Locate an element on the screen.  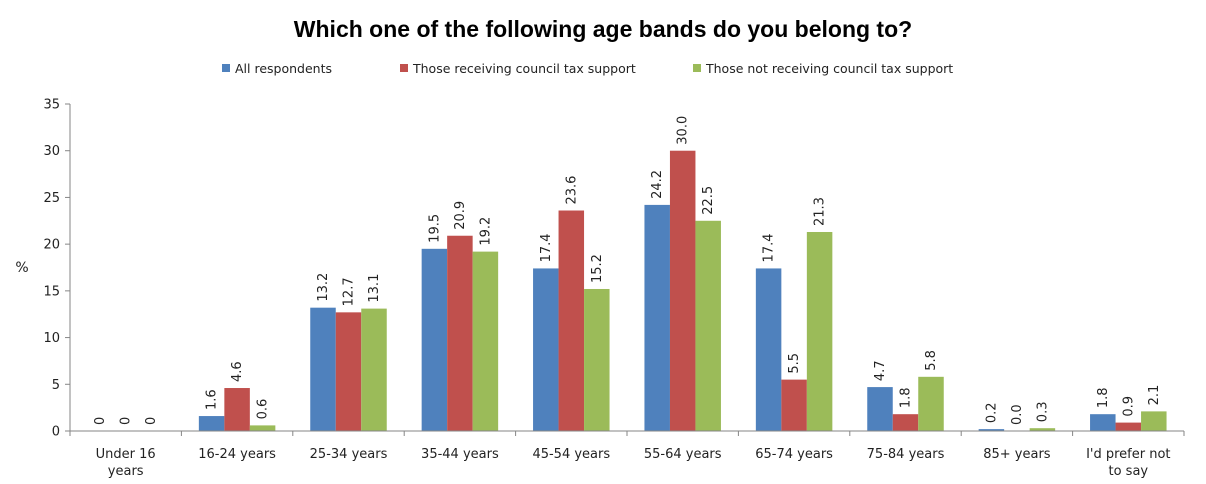
y-tick-label: 35 is located at coordinates (51, 105).